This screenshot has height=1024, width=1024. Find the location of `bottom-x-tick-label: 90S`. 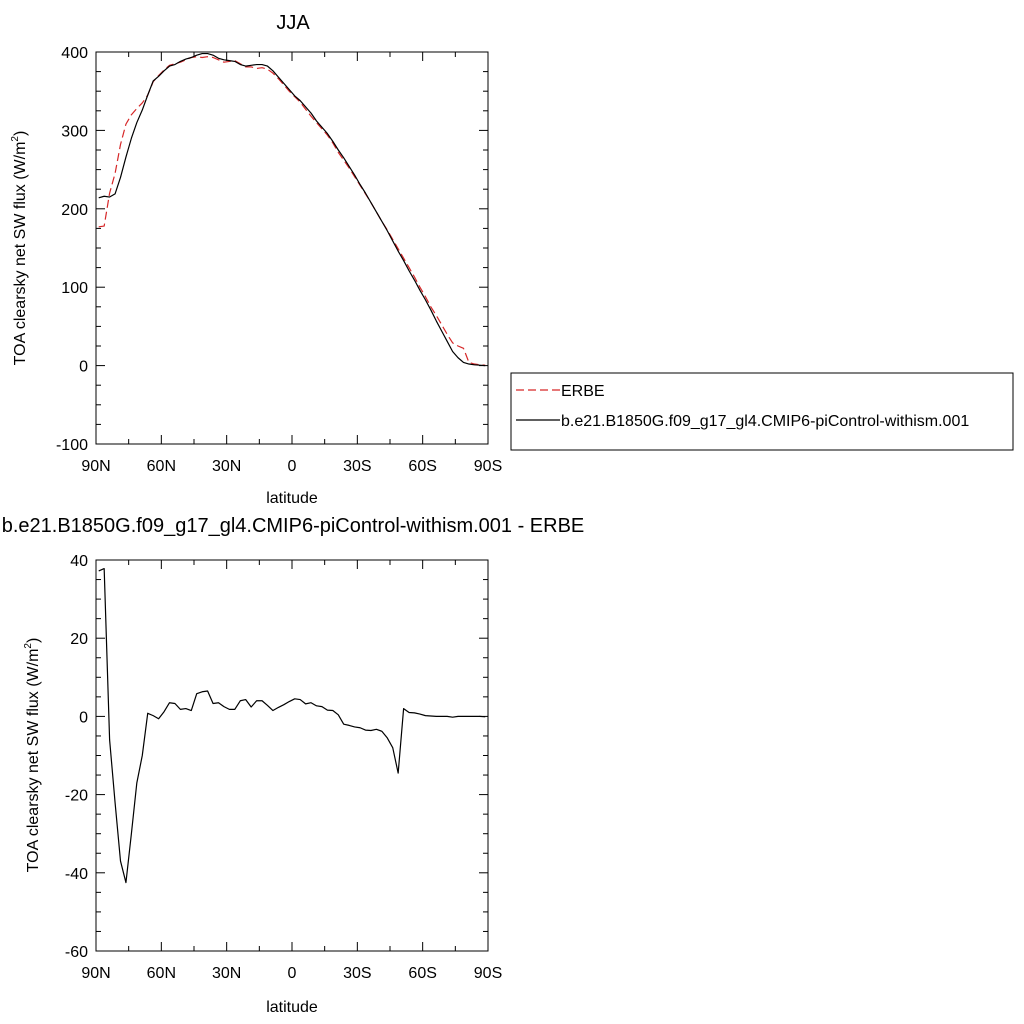

bottom-x-tick-label: 90S is located at coordinates (488, 973).